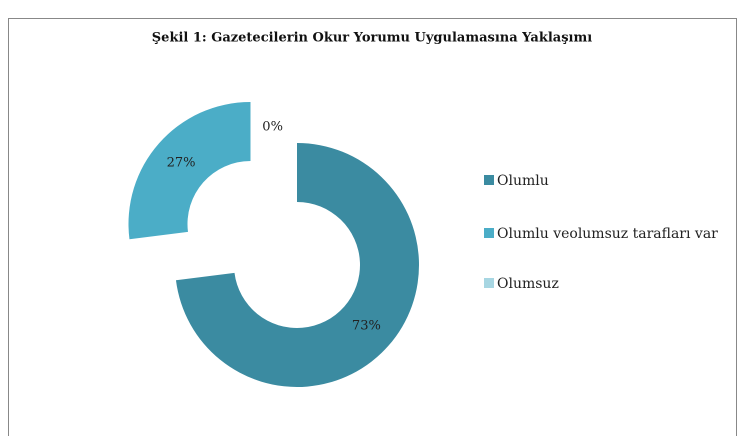 Image resolution: width=739 pixels, height=436 pixels. What do you see at coordinates (181, 162) in the screenshot?
I see `data-label: 27%` at bounding box center [181, 162].